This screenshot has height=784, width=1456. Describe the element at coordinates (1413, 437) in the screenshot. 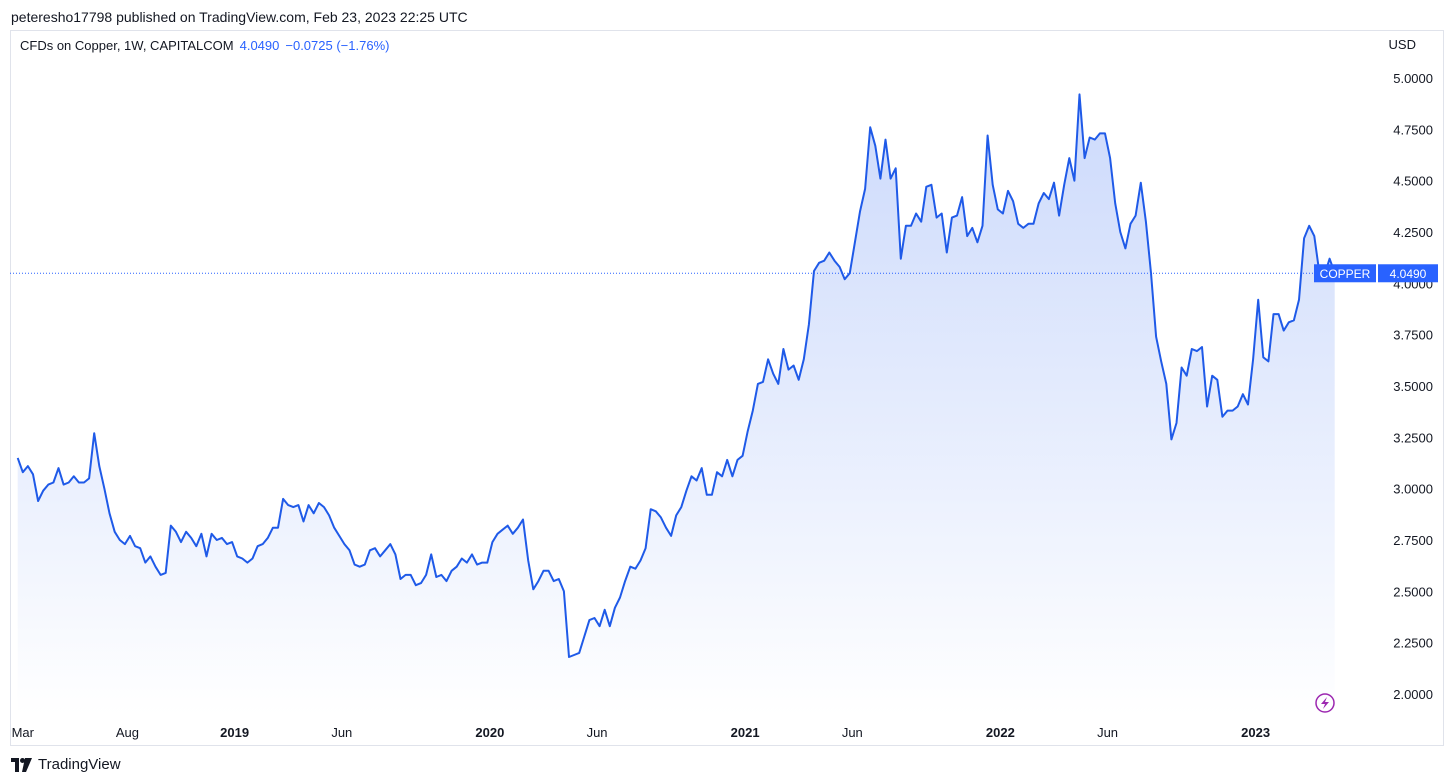

I see `y-tick-label: 3.2500` at that location.